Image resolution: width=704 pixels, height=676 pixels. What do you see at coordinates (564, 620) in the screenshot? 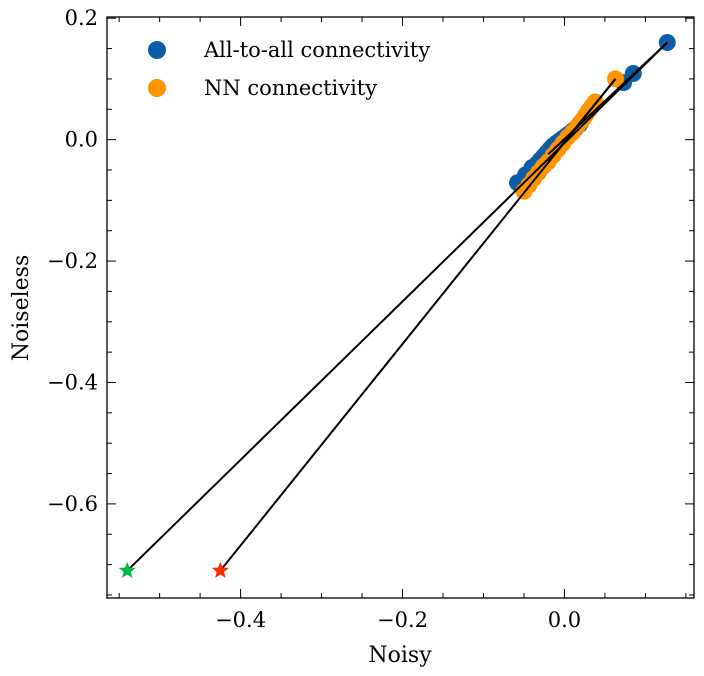
I see `x-tick-label: 0.0` at bounding box center [564, 620].